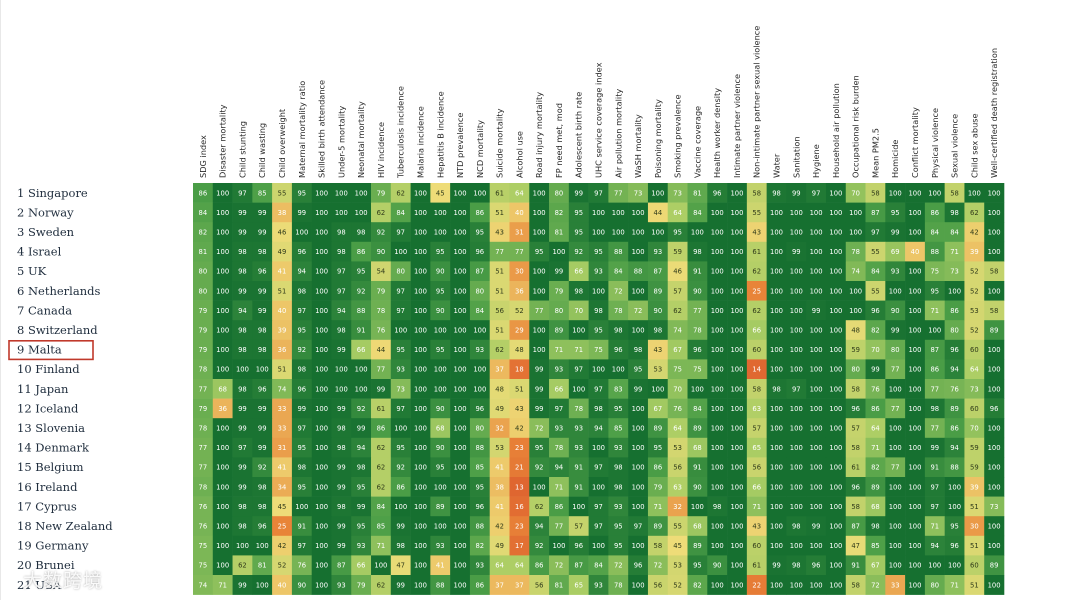  Describe the element at coordinates (282, 487) in the screenshot. I see `cell-value-label: 34` at that location.